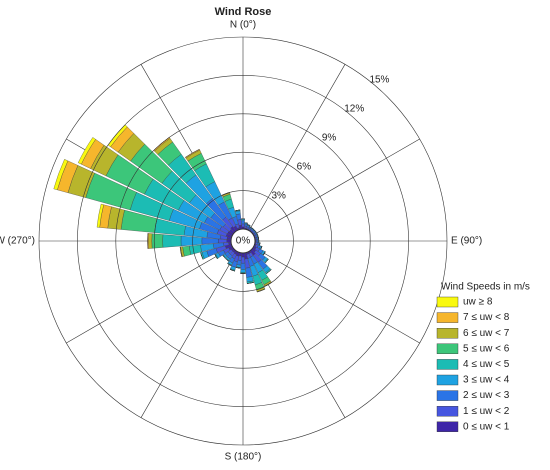 This screenshot has width=550, height=470. I want to click on radial-label: 9%, so click(329, 138).